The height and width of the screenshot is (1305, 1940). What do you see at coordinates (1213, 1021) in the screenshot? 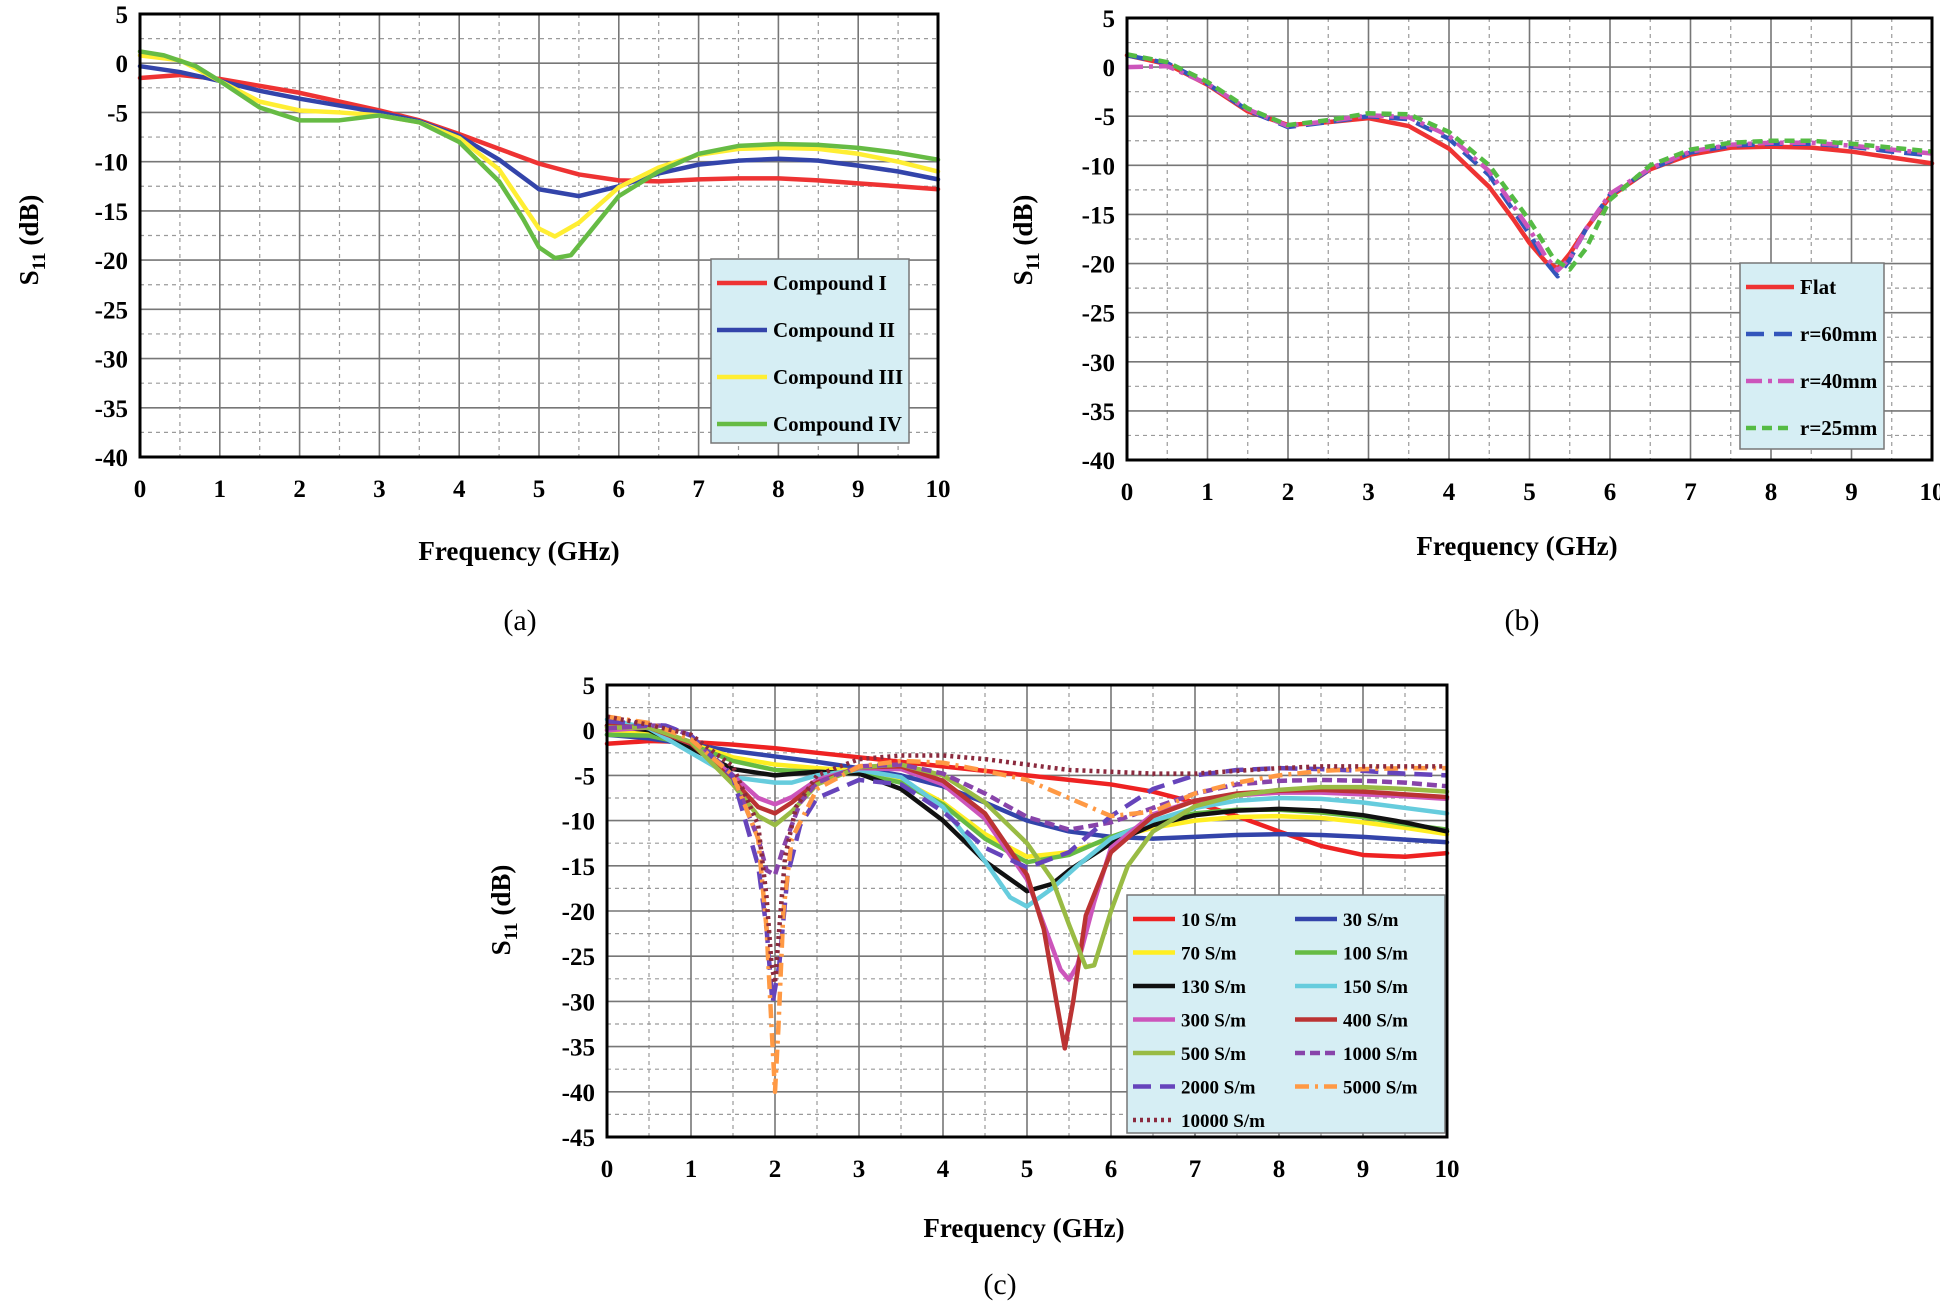
I see `legend-label: 300 S/m` at bounding box center [1213, 1021].